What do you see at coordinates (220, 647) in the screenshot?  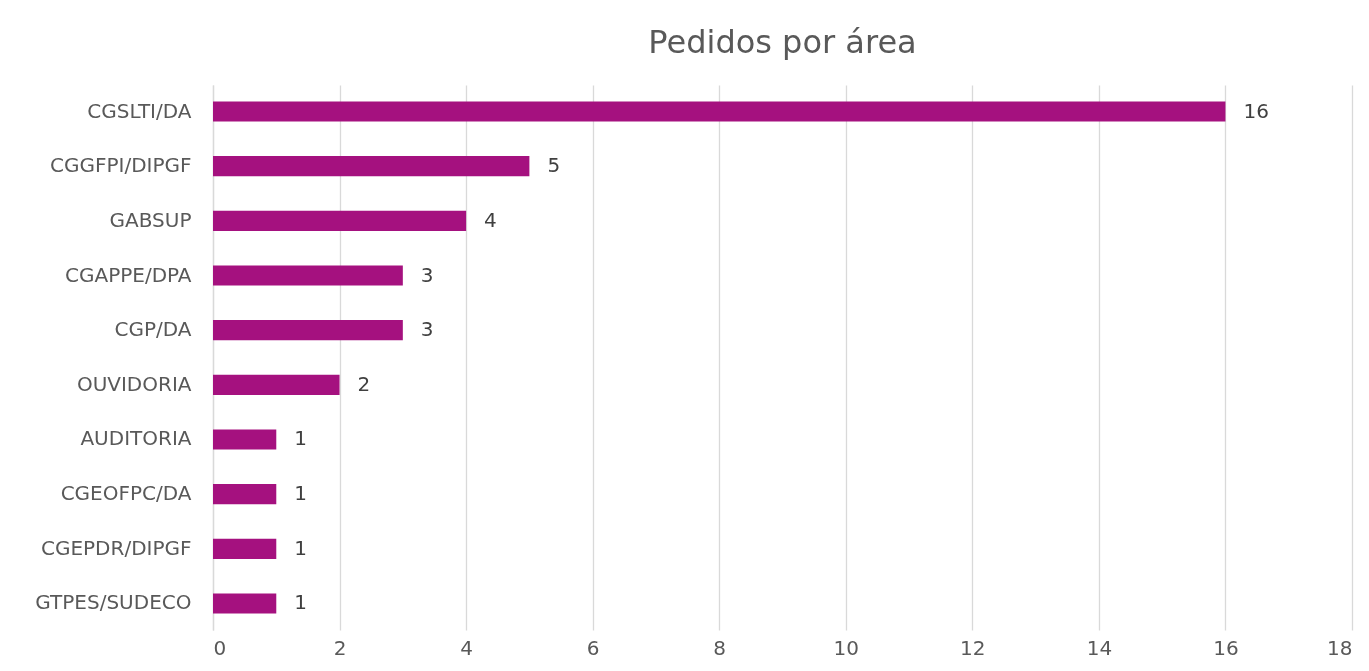 I see `x-tick-label: 0` at bounding box center [220, 647].